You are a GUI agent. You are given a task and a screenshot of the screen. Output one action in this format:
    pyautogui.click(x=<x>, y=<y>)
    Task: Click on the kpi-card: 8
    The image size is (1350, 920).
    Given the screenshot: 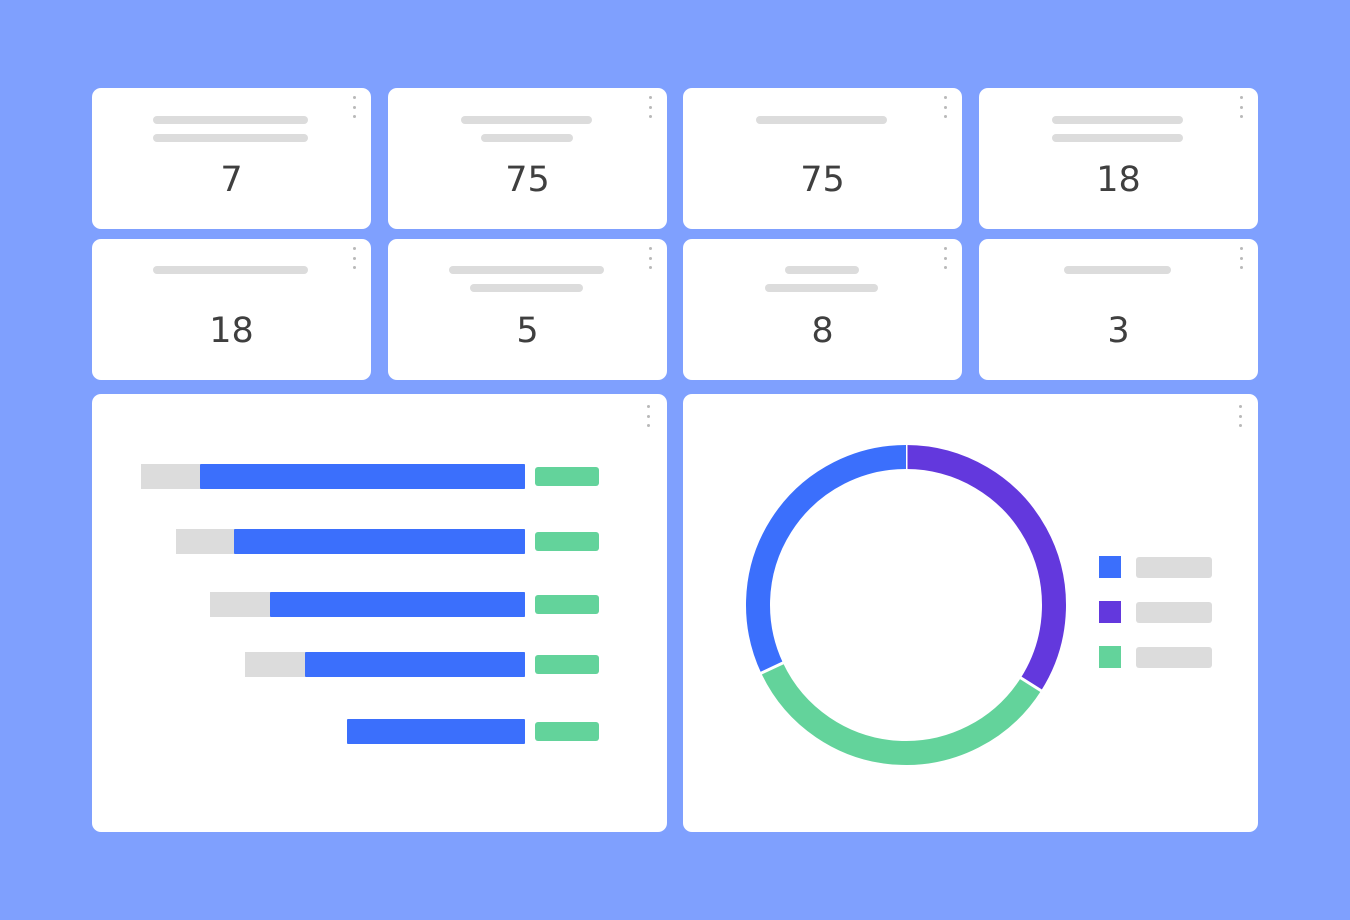 What is the action you would take?
    pyautogui.click(x=822, y=309)
    